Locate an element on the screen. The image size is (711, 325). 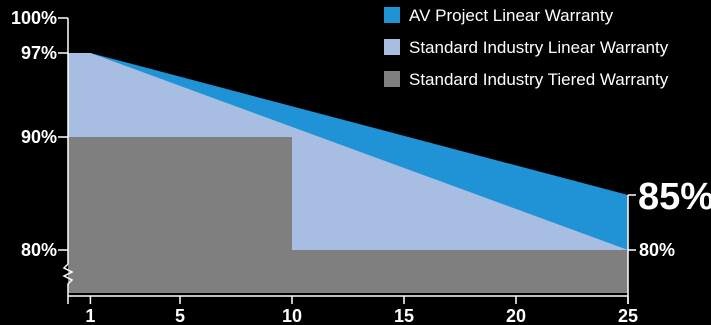
y-tick-label: 97% is located at coordinates (39, 53).